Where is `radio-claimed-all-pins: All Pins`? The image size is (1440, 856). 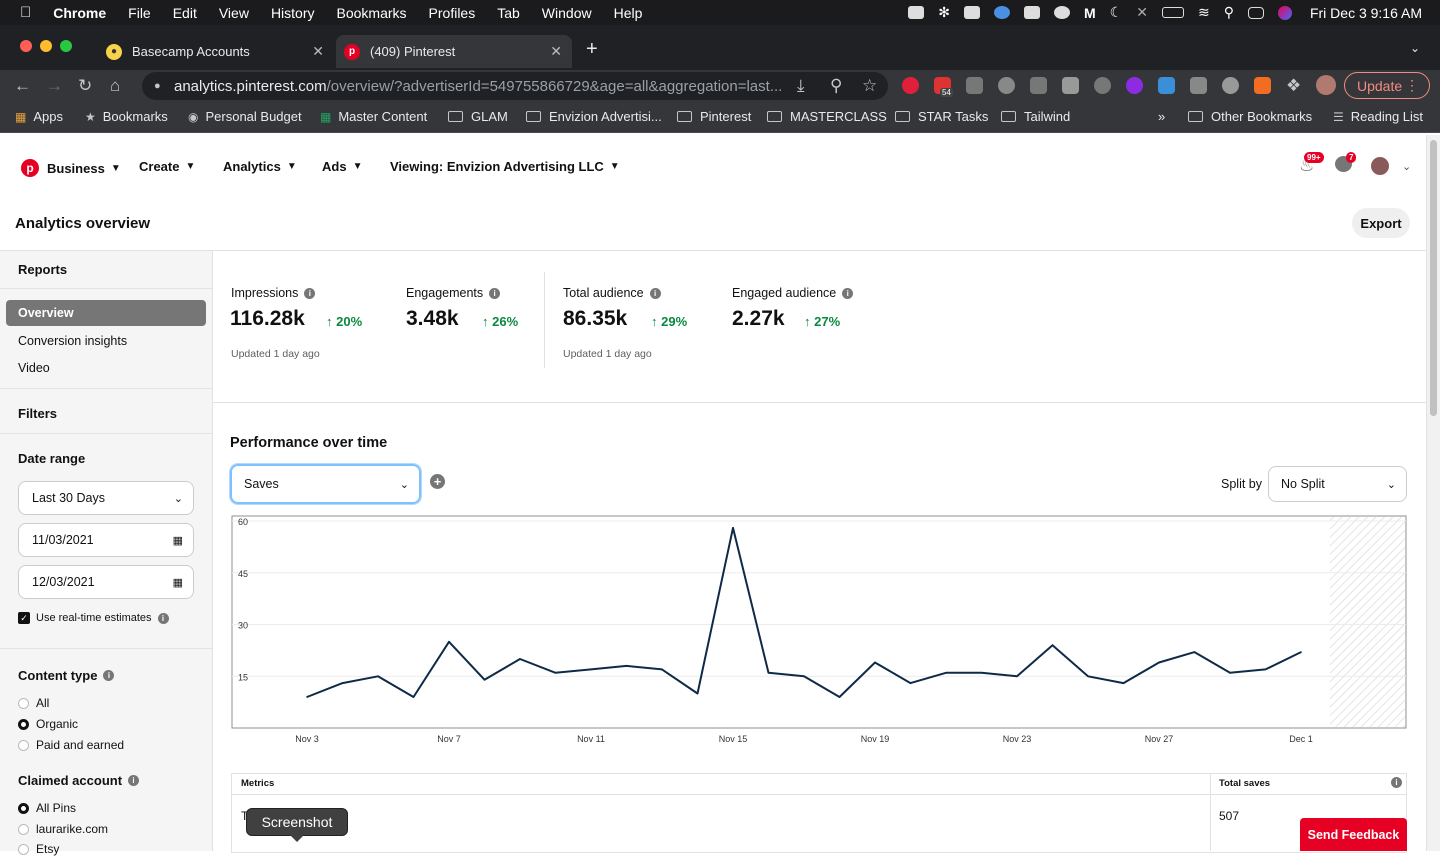
radio-claimed-all-pins: All Pins is located at coordinates (47, 808).